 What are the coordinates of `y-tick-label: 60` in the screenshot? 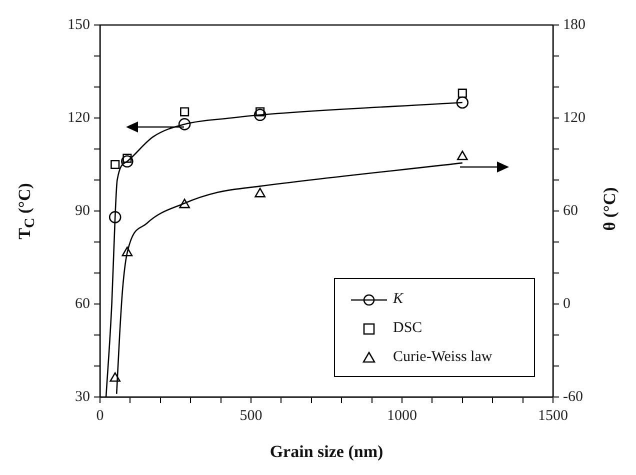 It's located at (82, 304).